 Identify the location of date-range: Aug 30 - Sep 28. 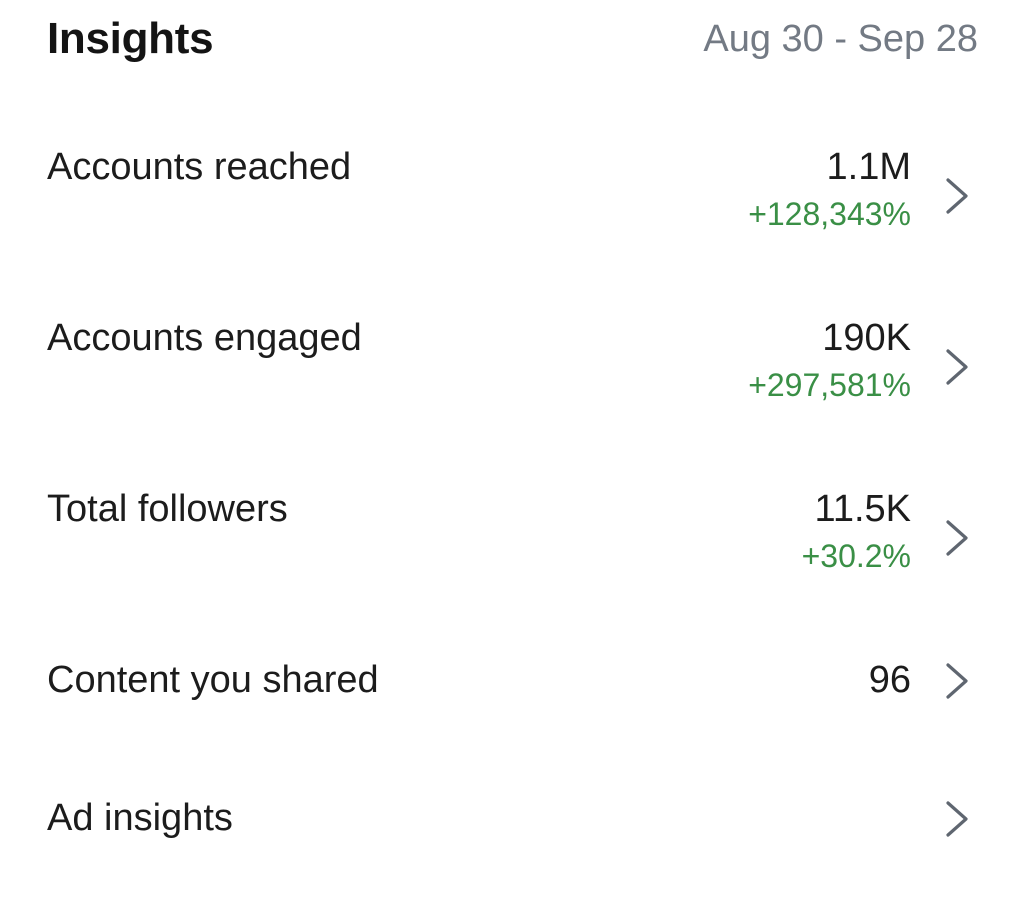
(840, 39).